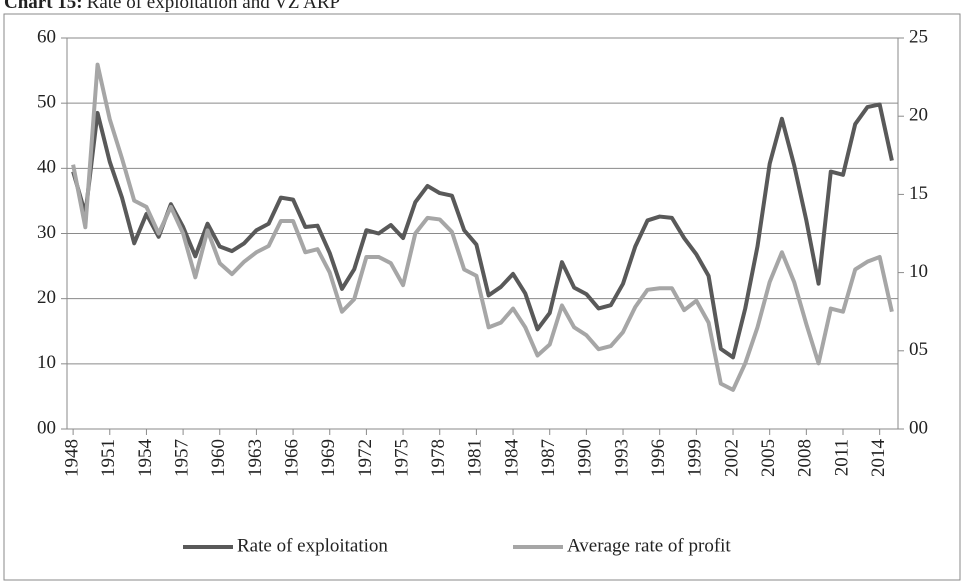 The width and height of the screenshot is (962, 581). I want to click on x-tick-label: 1978, so click(438, 458).